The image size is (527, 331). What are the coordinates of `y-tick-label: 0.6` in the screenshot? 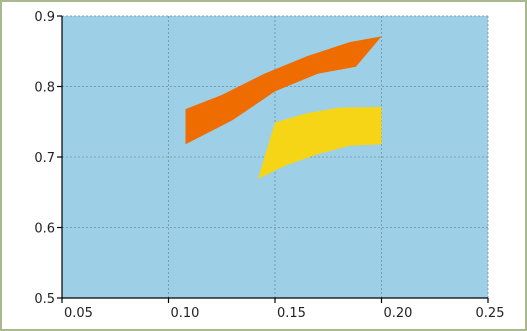 It's located at (44, 229).